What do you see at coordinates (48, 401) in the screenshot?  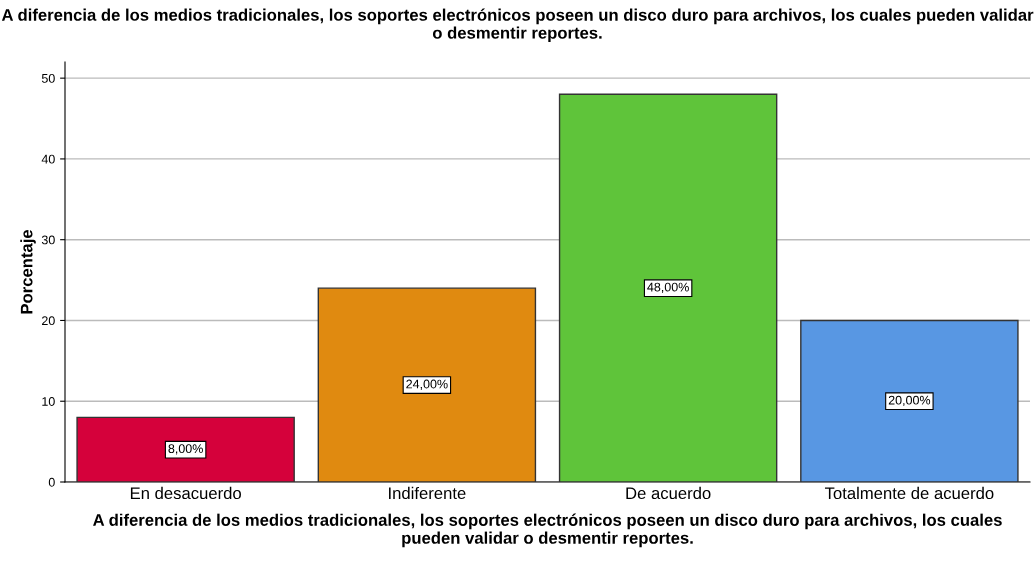 I see `y-tick-label: 10` at bounding box center [48, 401].